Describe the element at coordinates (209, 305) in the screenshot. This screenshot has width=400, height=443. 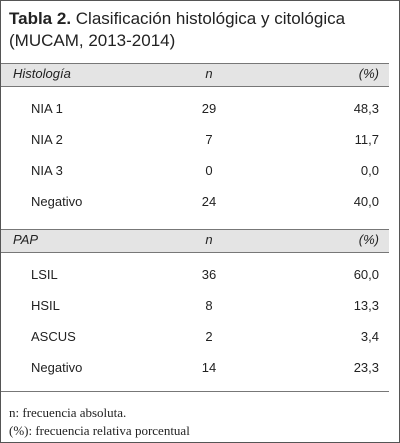
I see `cell: 8` at that location.